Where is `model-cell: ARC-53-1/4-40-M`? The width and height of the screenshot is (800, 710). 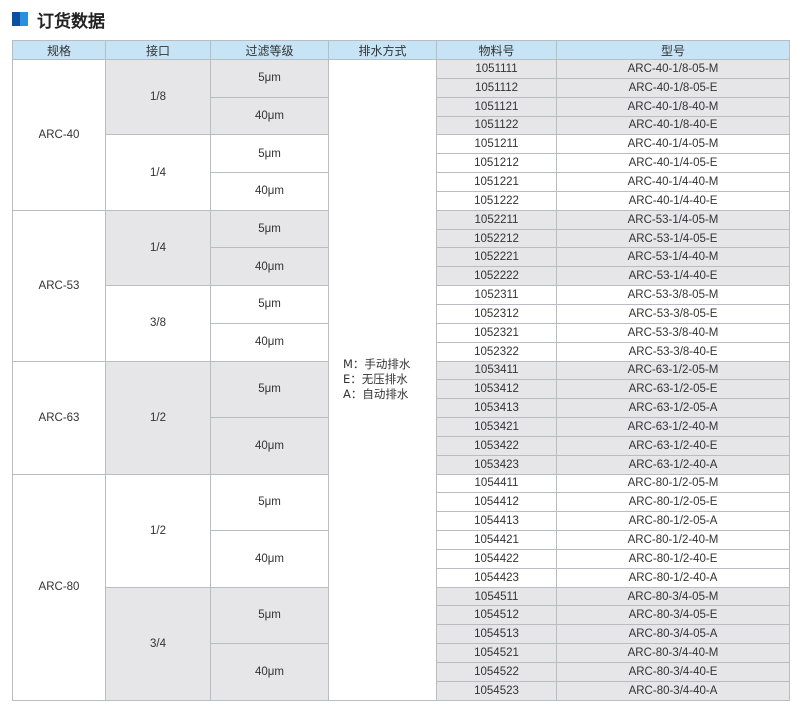 model-cell: ARC-53-1/4-40-M is located at coordinates (673, 257).